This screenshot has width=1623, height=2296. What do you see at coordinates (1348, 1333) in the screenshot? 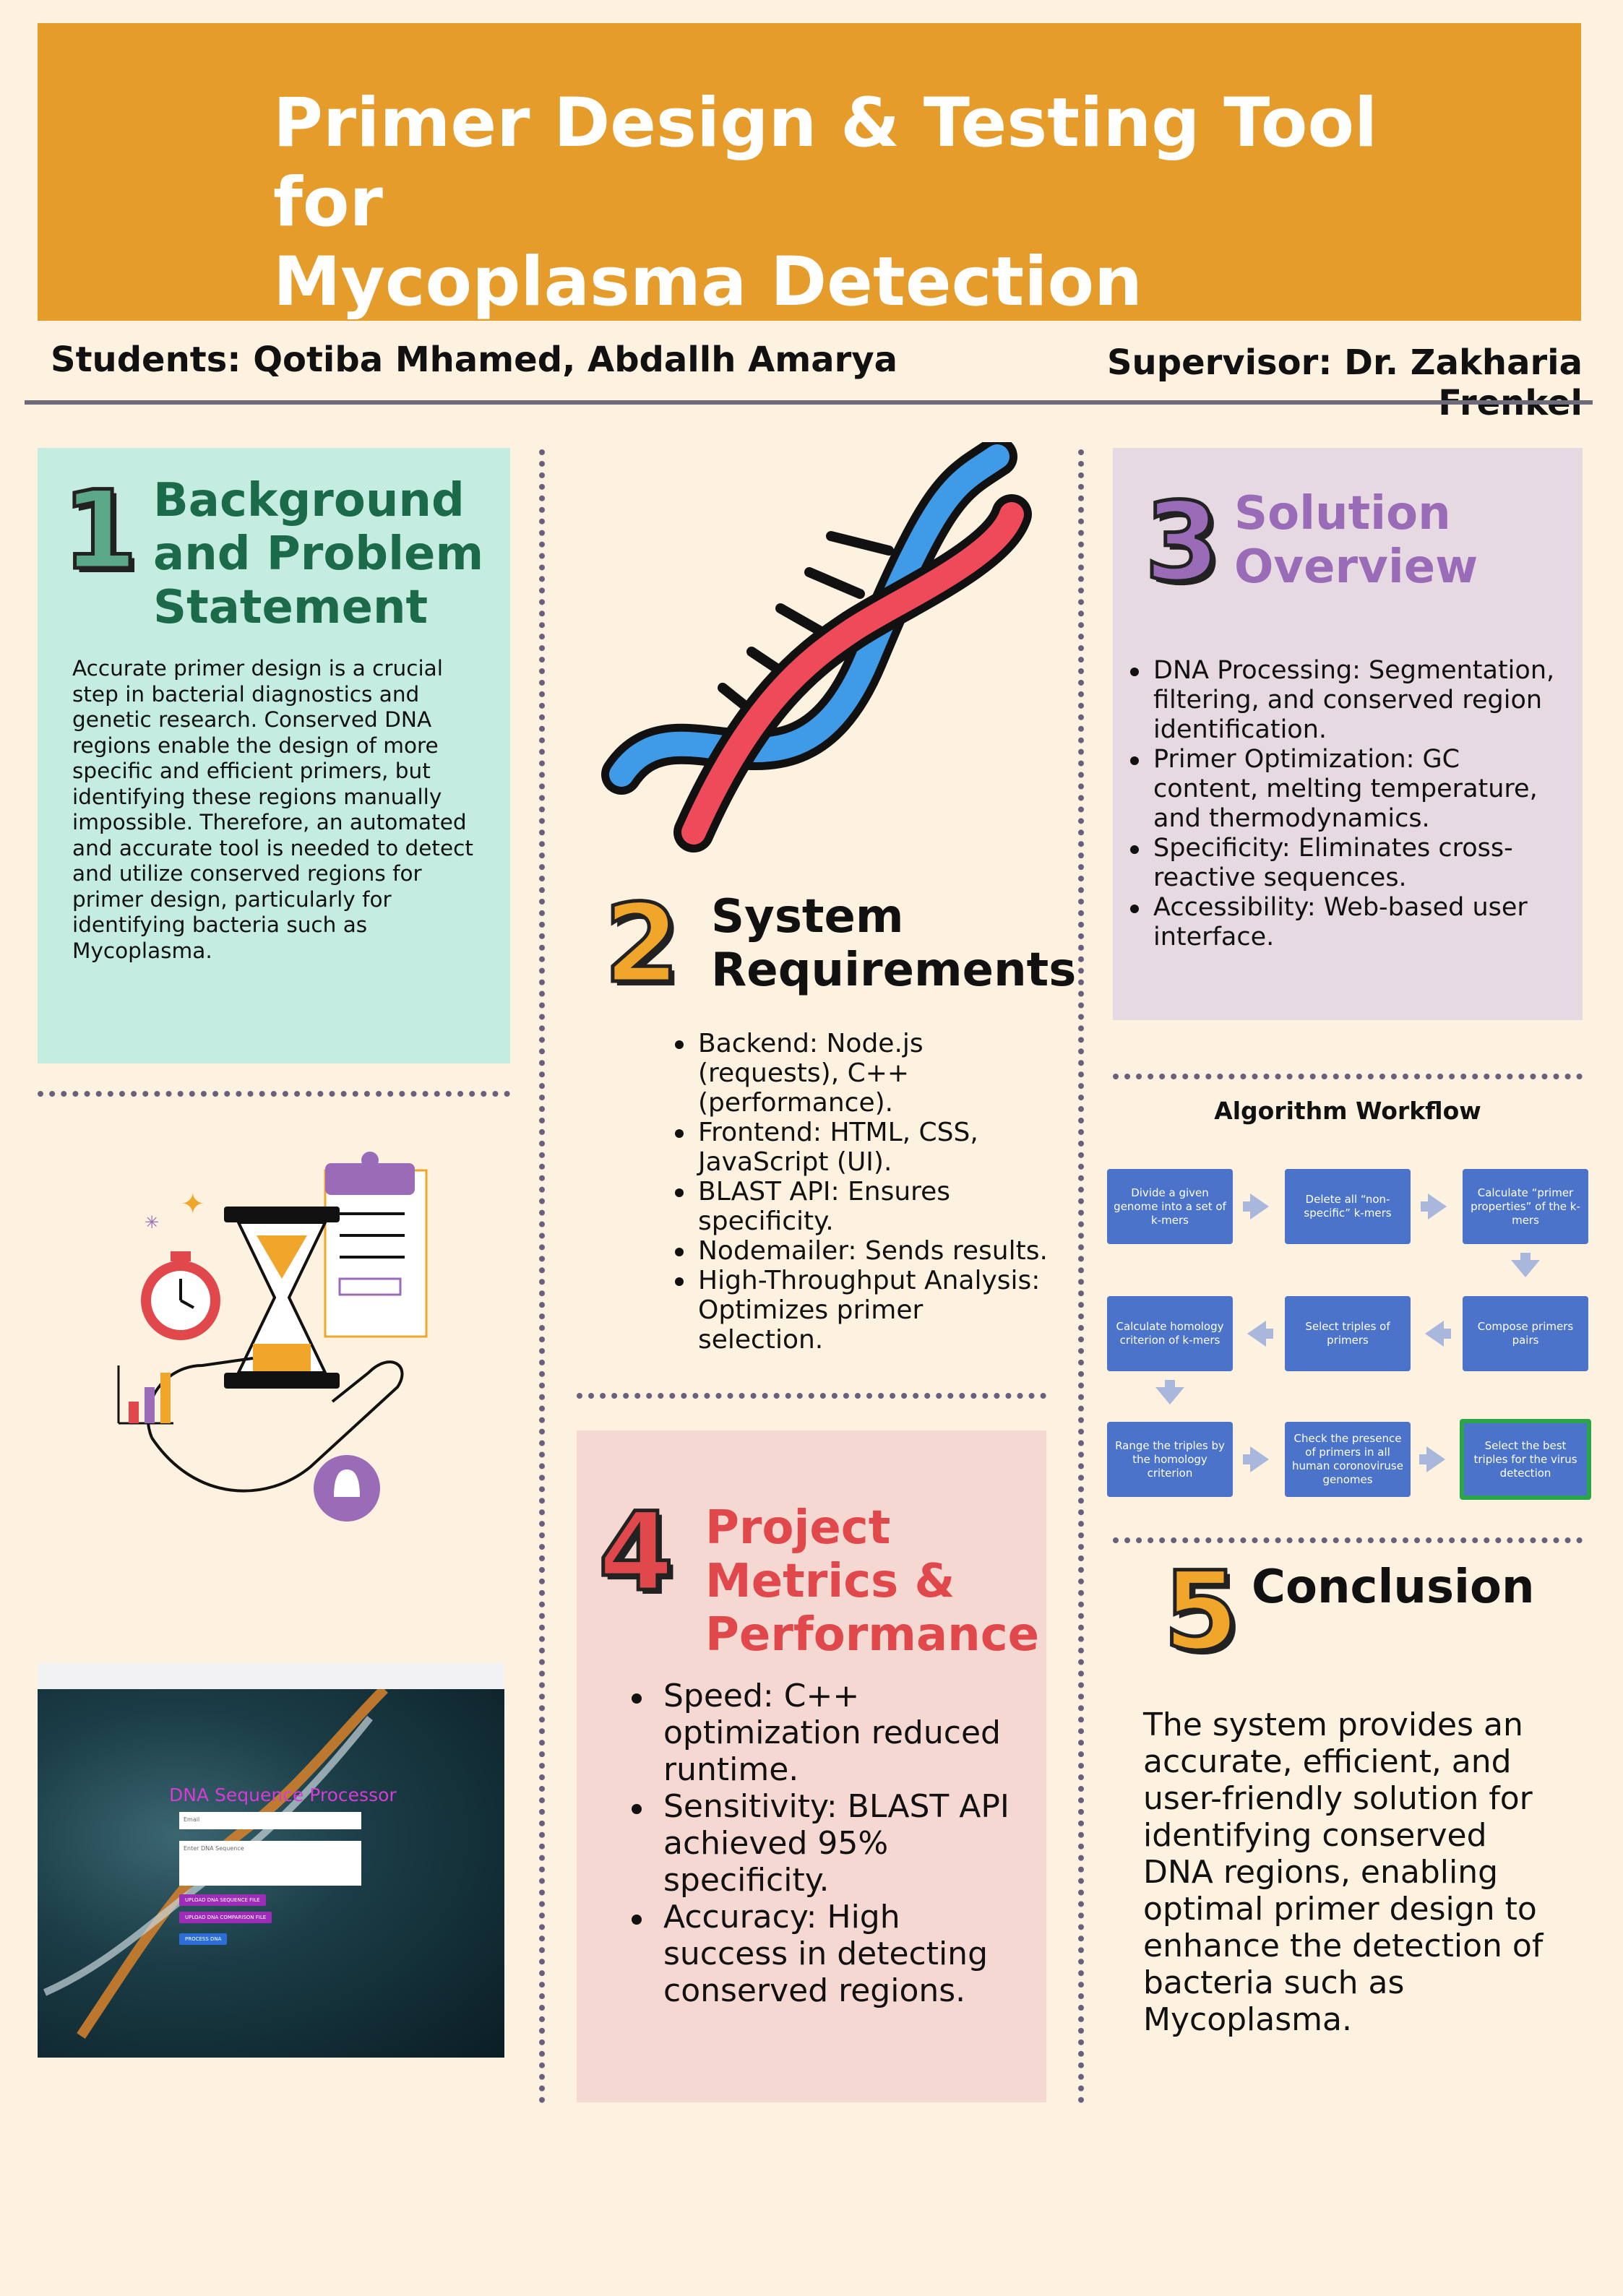
I see `workflow-step-select-triples: Select triples of primers` at bounding box center [1348, 1333].